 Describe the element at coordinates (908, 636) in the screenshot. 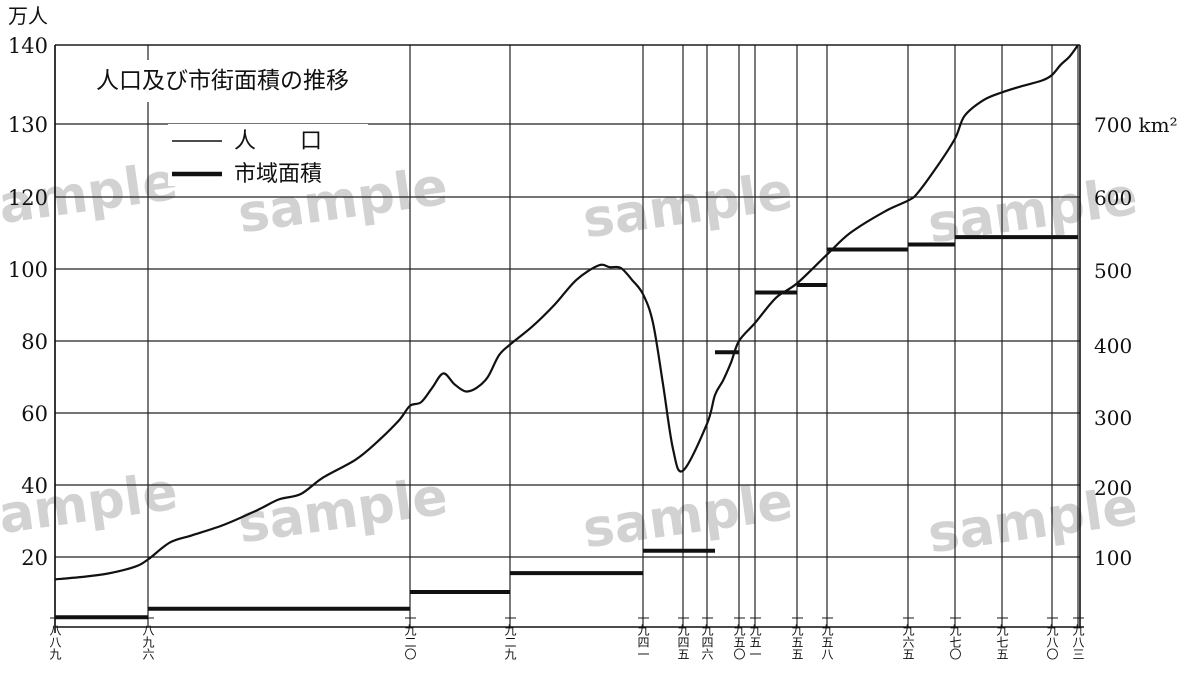

I see `x-tick-label: 一九六五` at that location.